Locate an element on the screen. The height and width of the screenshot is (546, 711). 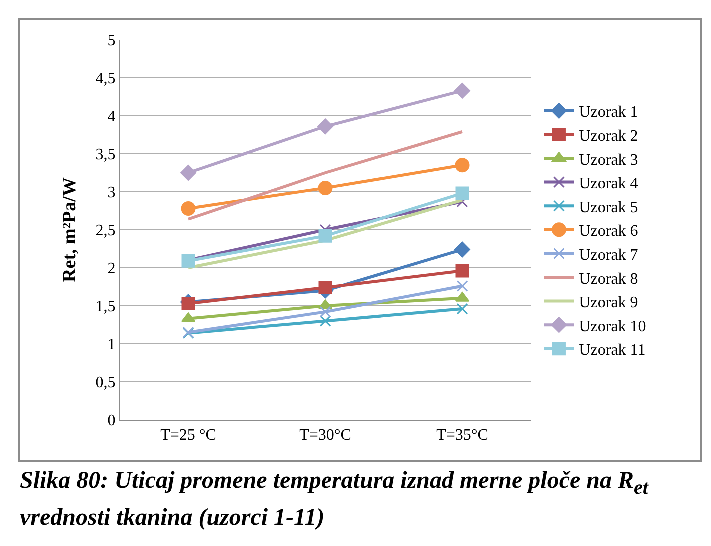
legend-label: Uzorak 11 is located at coordinates (612, 351).